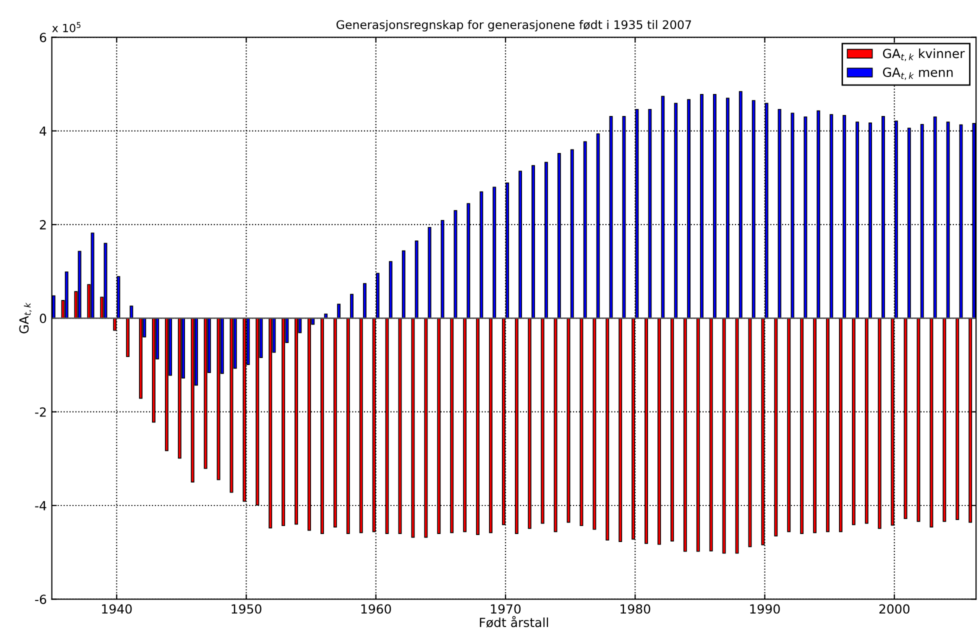 Image resolution: width=978 pixels, height=632 pixels. I want to click on y-tick-label: 4, so click(43, 131).